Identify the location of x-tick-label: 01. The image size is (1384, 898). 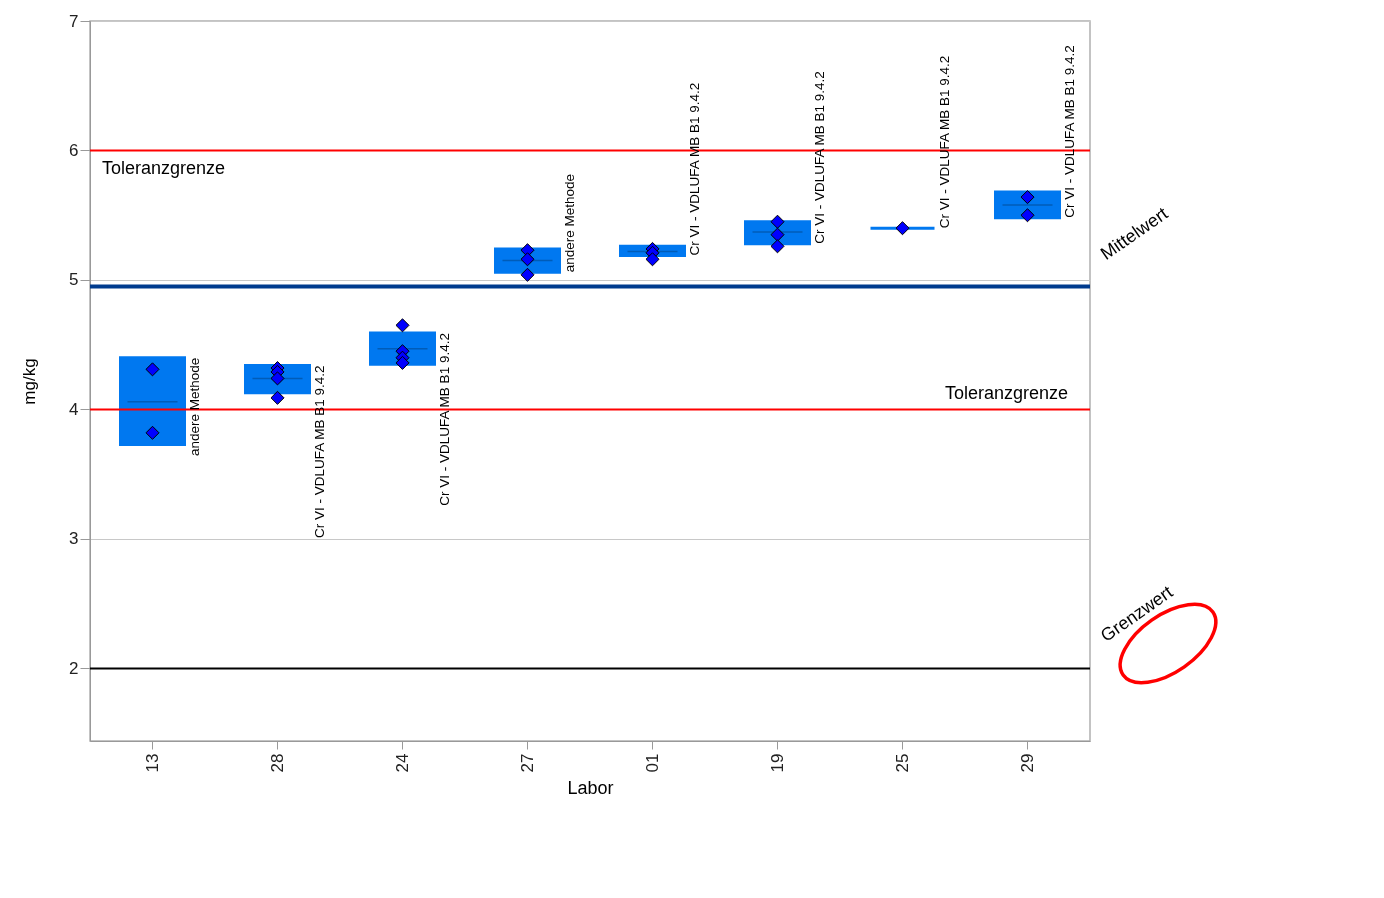
(652, 763).